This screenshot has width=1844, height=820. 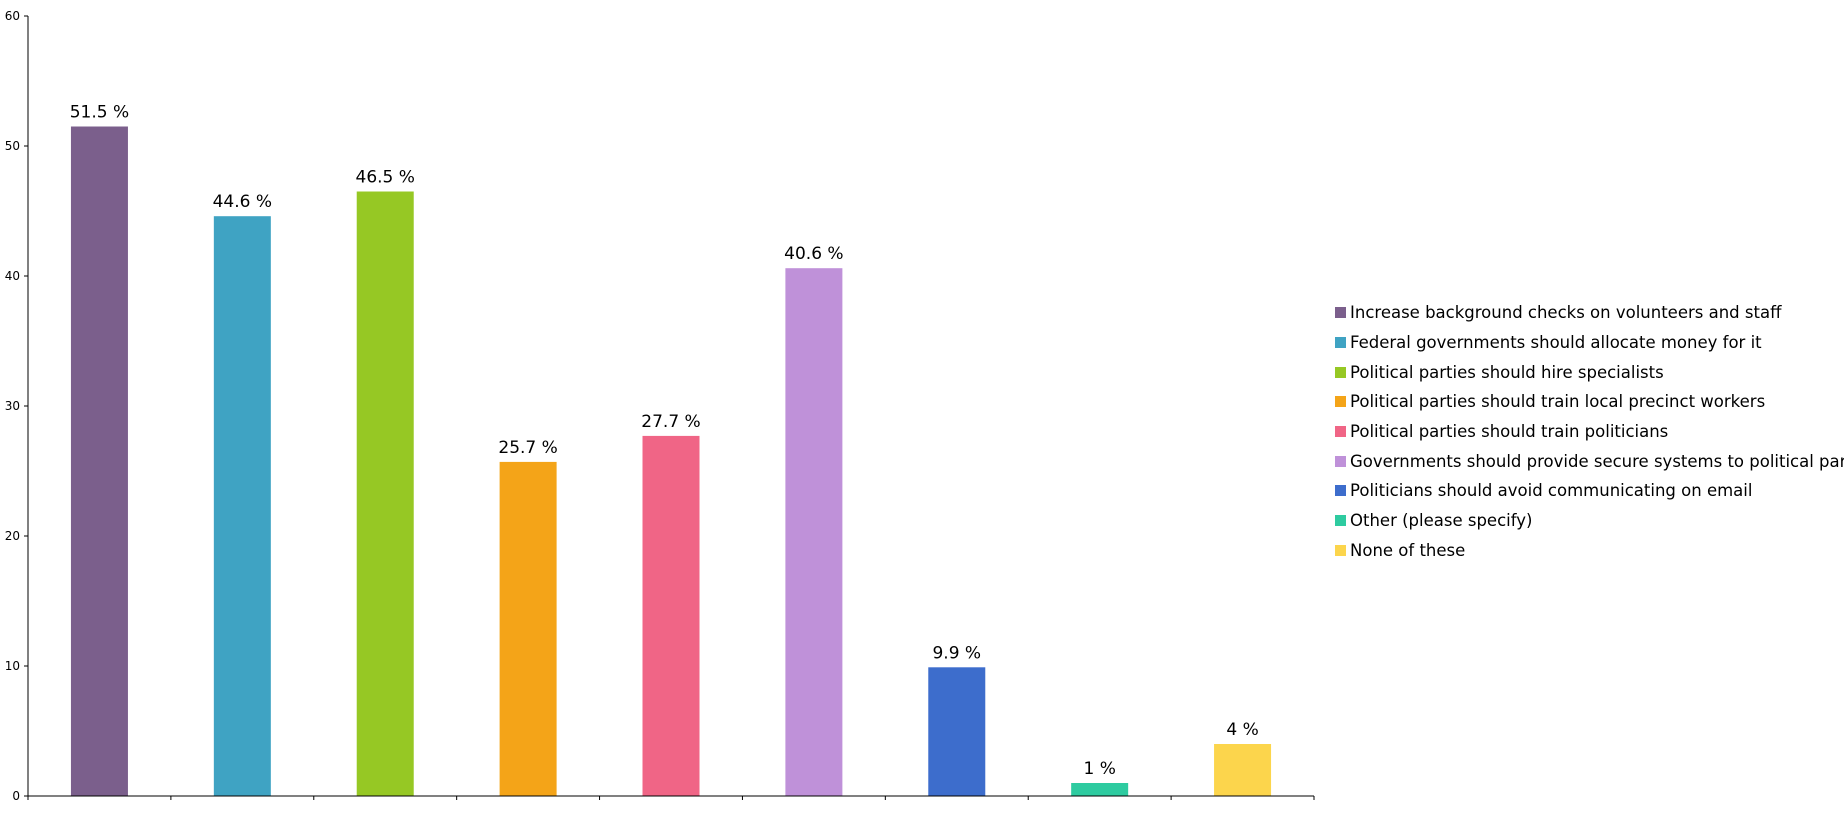 I want to click on x-axis-ticks, so click(x=671, y=798).